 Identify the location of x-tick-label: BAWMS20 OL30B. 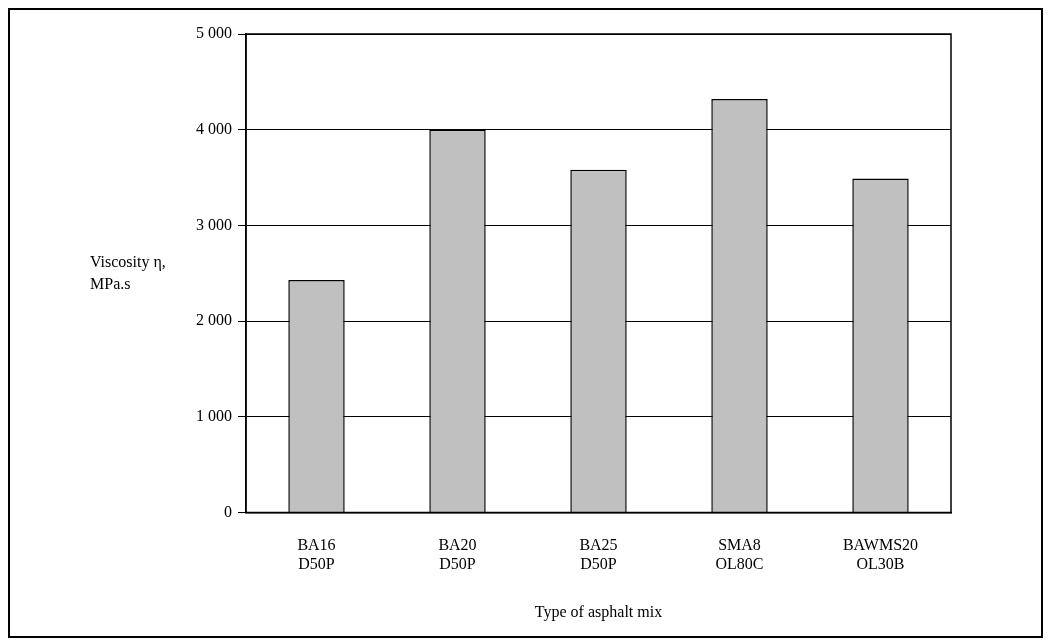
(880, 554).